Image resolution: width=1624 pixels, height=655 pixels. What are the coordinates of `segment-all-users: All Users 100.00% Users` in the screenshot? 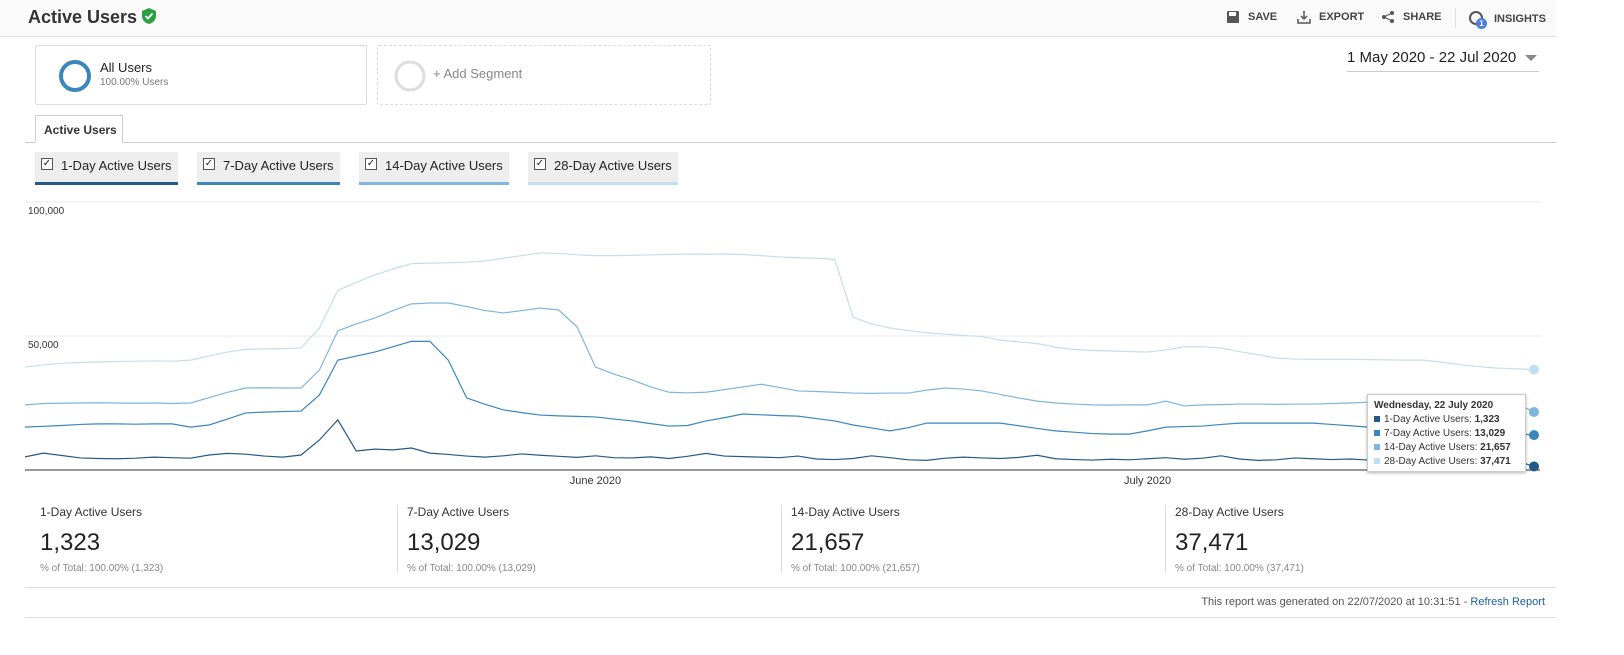 It's located at (201, 75).